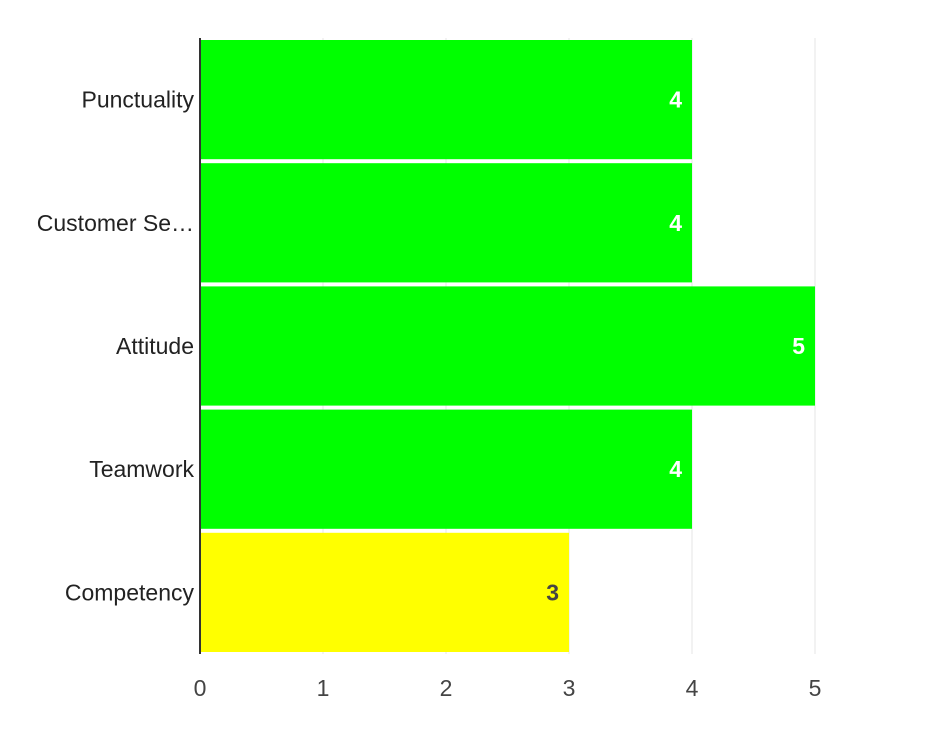 The height and width of the screenshot is (738, 944). I want to click on x-tick-label-1: 1, so click(323, 688).